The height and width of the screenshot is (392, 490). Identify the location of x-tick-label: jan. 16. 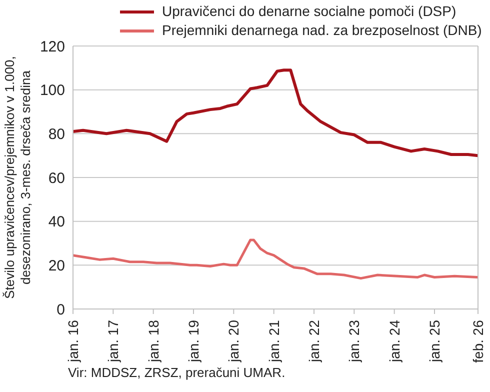
(73, 342).